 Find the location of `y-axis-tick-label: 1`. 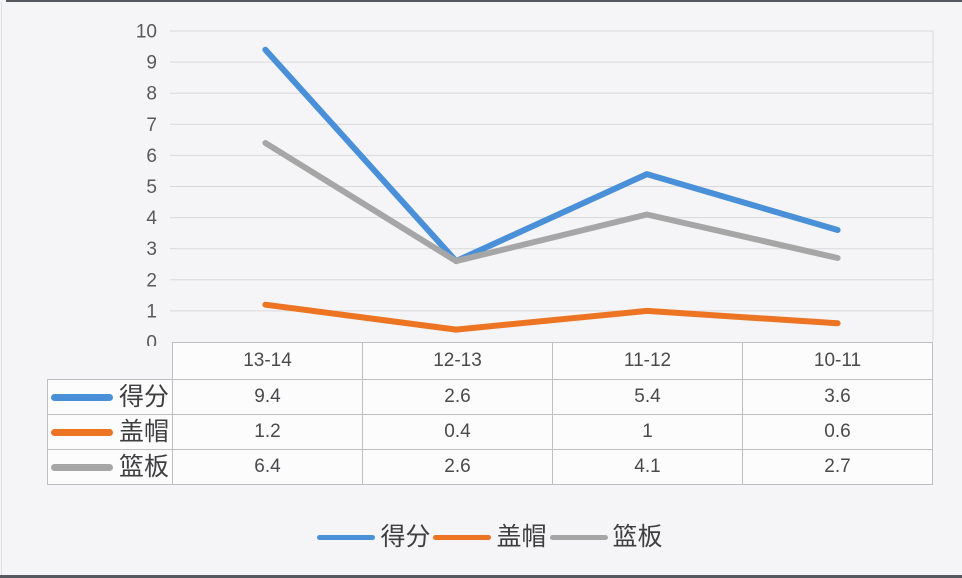

y-axis-tick-label: 1 is located at coordinates (151, 311).